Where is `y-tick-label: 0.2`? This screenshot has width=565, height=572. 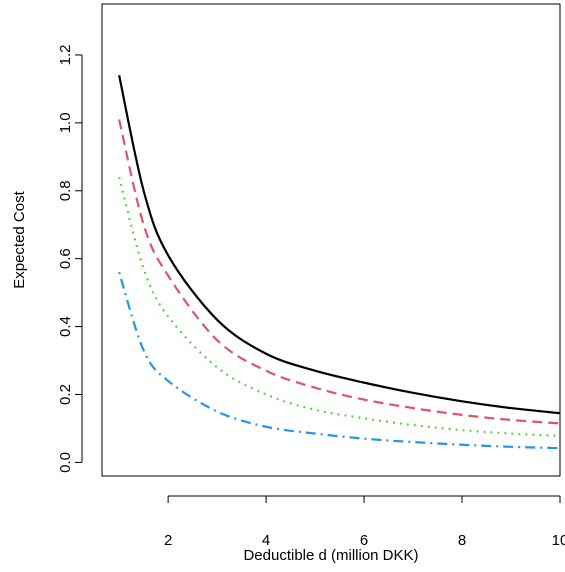
y-tick-label: 0.2 is located at coordinates (65, 394).